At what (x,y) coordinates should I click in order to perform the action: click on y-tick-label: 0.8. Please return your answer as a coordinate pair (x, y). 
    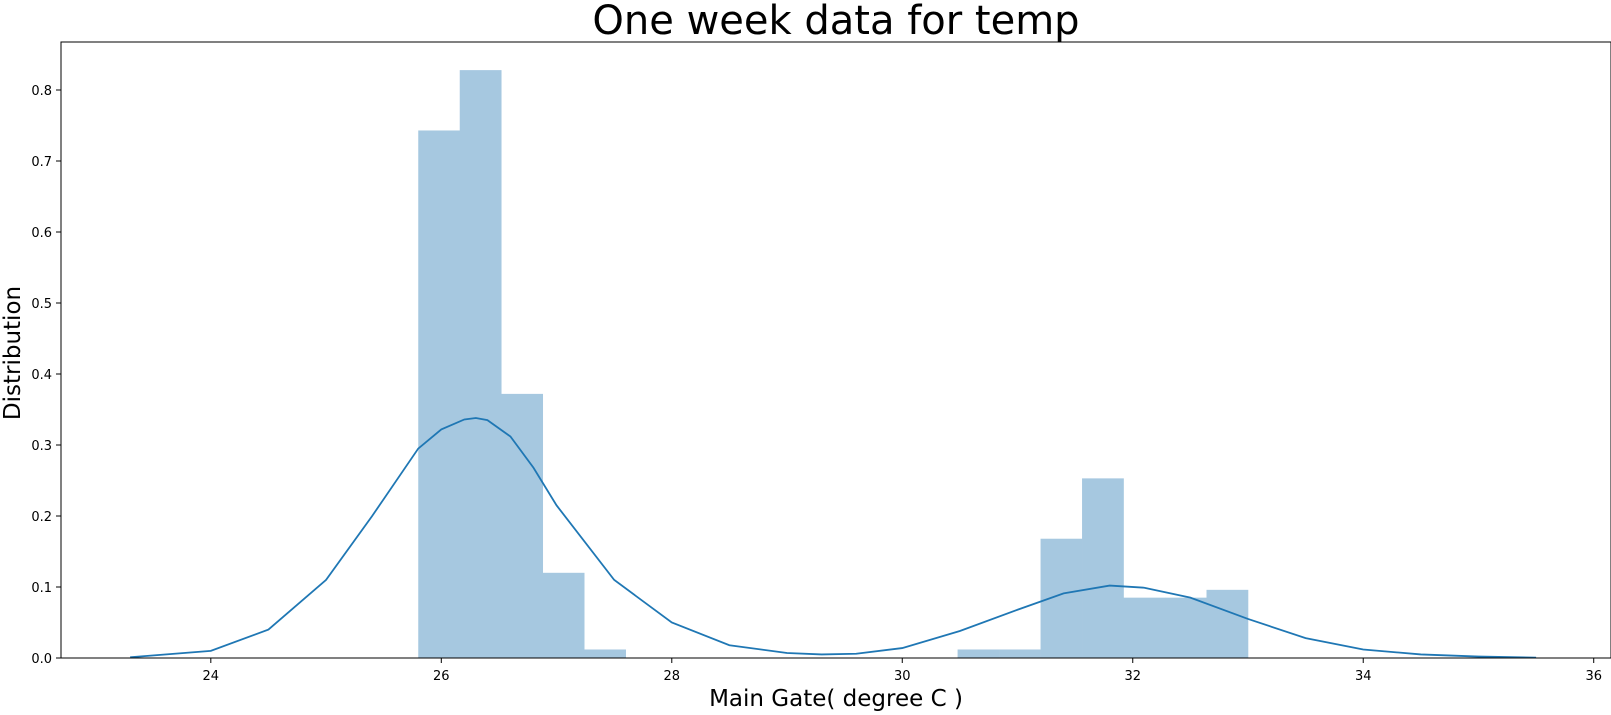
    Looking at the image, I should click on (41, 91).